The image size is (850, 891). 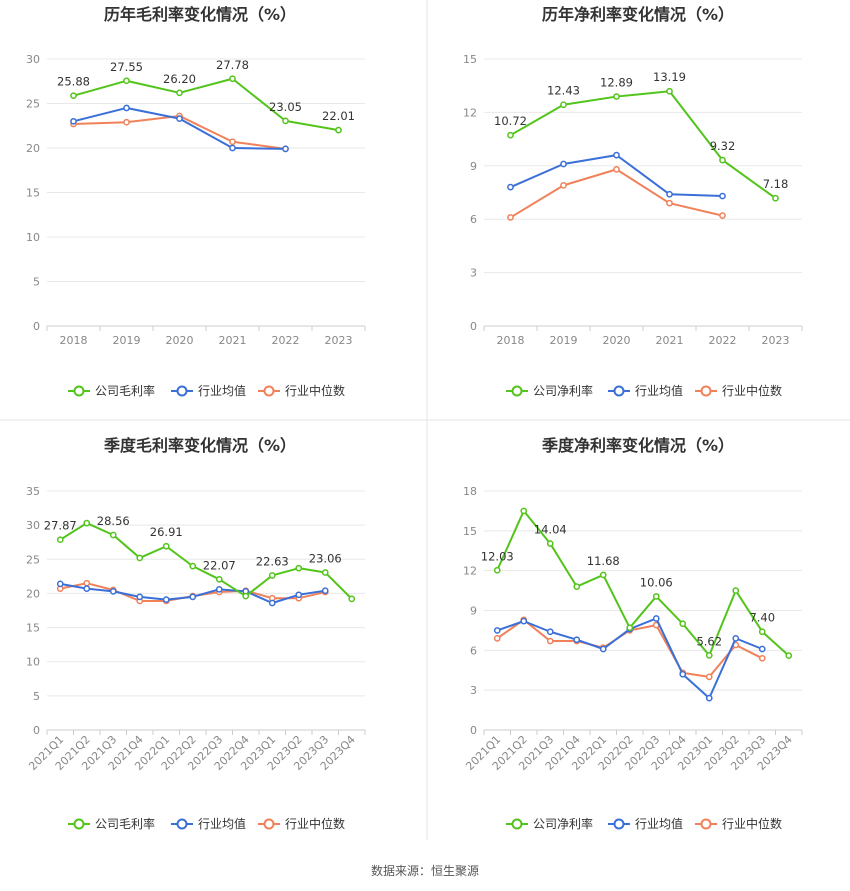 What do you see at coordinates (470, 112) in the screenshot?
I see `y-tick-label: 12` at bounding box center [470, 112].